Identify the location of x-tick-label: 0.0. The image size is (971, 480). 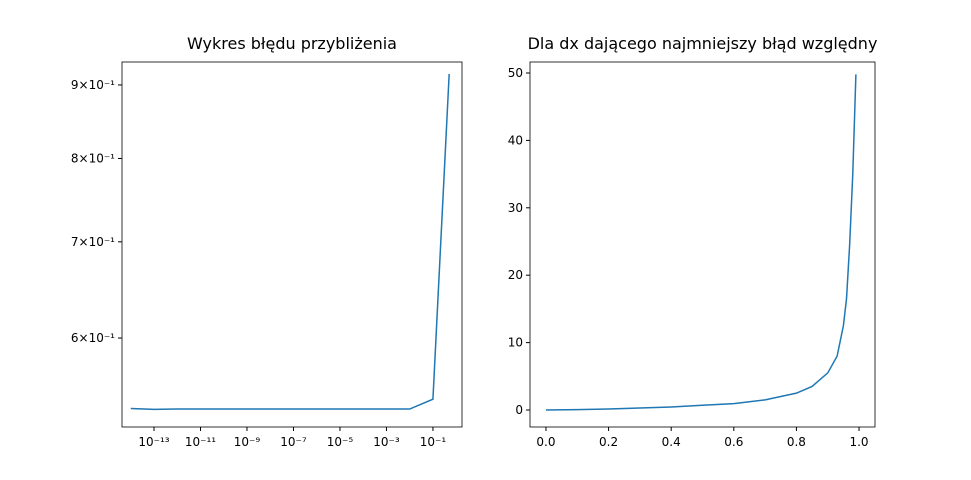
(545, 442).